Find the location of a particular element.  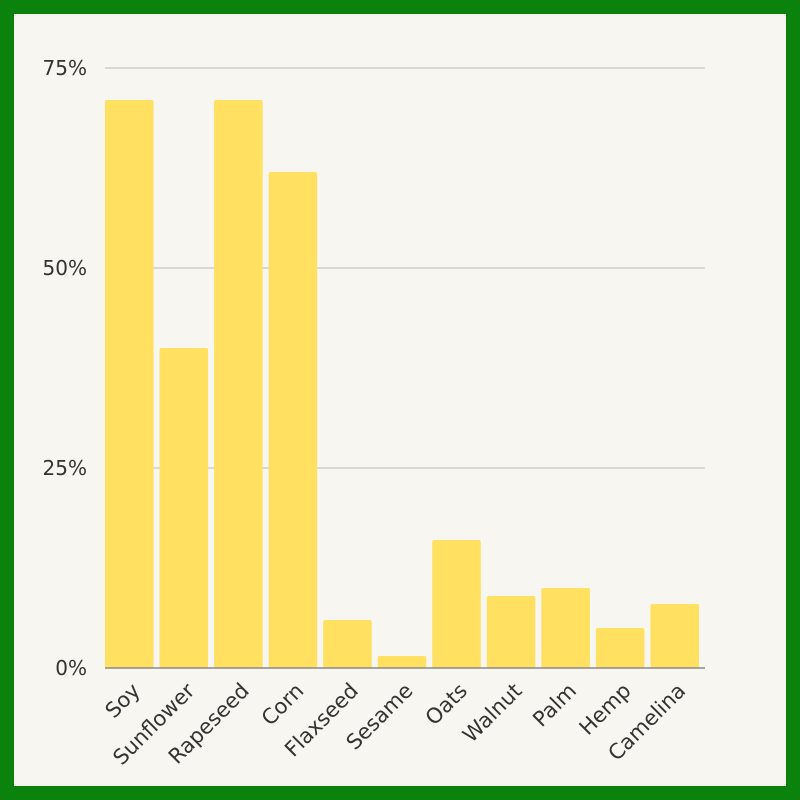

y-tick-label: 50% is located at coordinates (65, 268).